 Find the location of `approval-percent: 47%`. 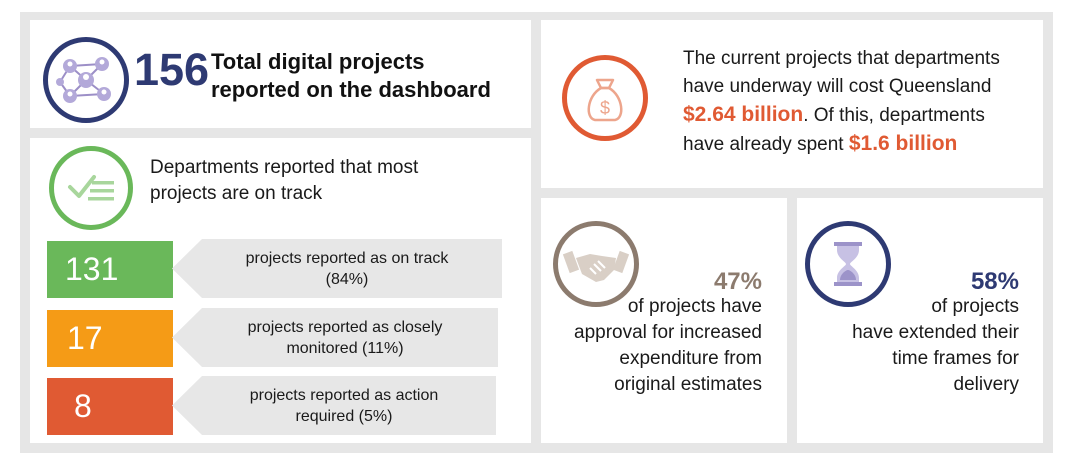

approval-percent: 47% is located at coordinates (737, 281).